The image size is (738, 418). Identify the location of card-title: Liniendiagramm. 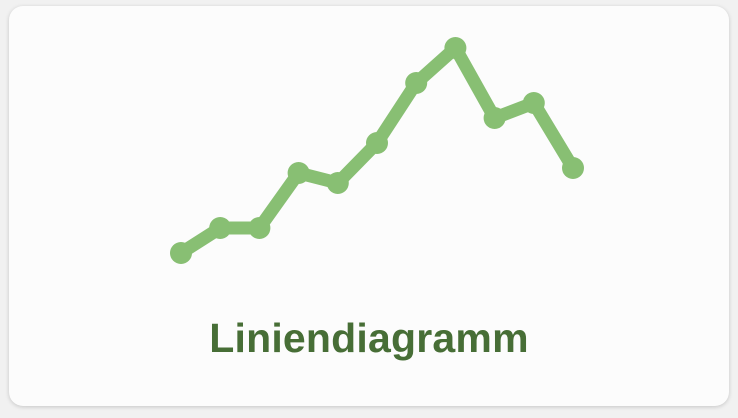
(369, 338).